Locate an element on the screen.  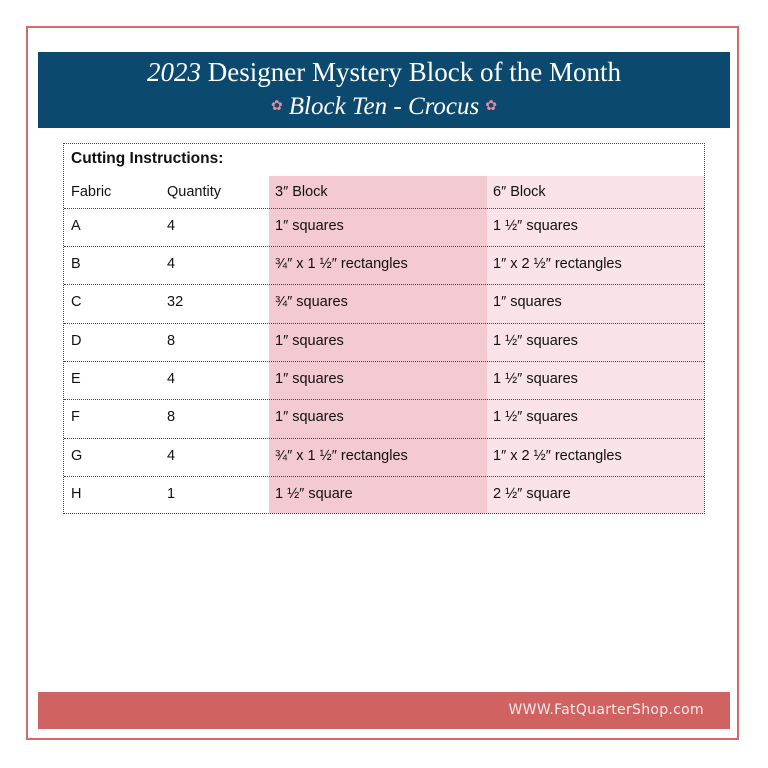
table-cell: 32 is located at coordinates (175, 302).